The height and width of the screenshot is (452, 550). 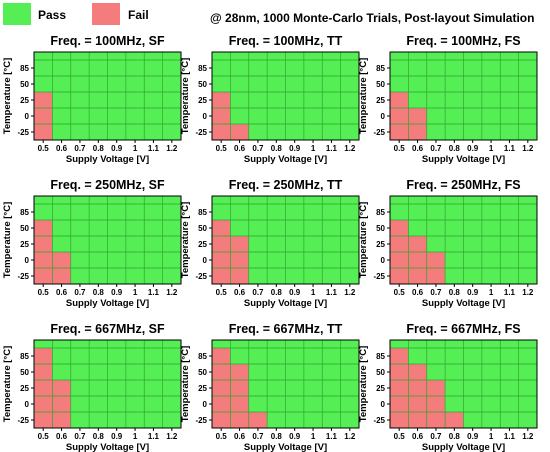 I want to click on panel-title: Freq. = 250MHz, SF, so click(x=107, y=185).